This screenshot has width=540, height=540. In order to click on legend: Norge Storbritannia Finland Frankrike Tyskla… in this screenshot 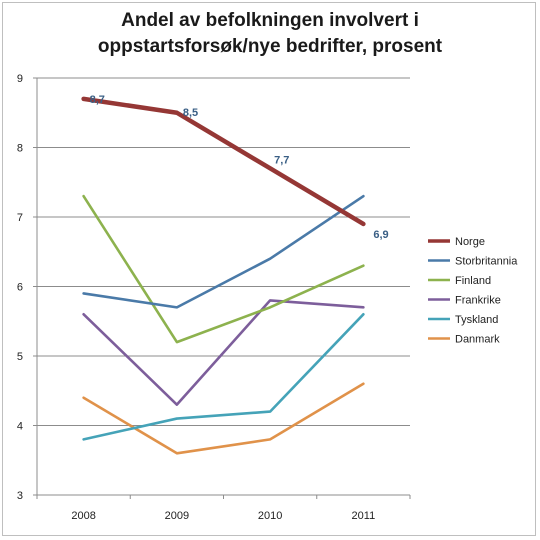, I will do `click(473, 291)`.